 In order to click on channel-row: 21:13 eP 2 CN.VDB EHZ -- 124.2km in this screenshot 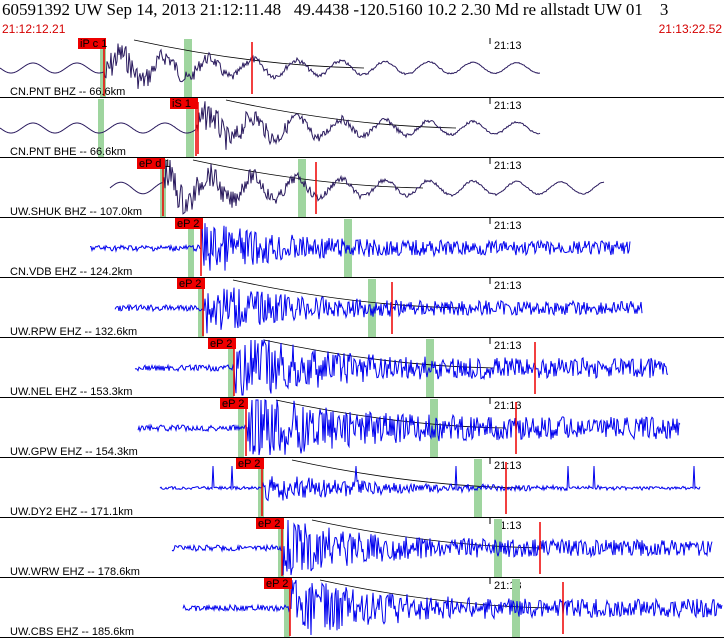, I will do `click(362, 248)`.